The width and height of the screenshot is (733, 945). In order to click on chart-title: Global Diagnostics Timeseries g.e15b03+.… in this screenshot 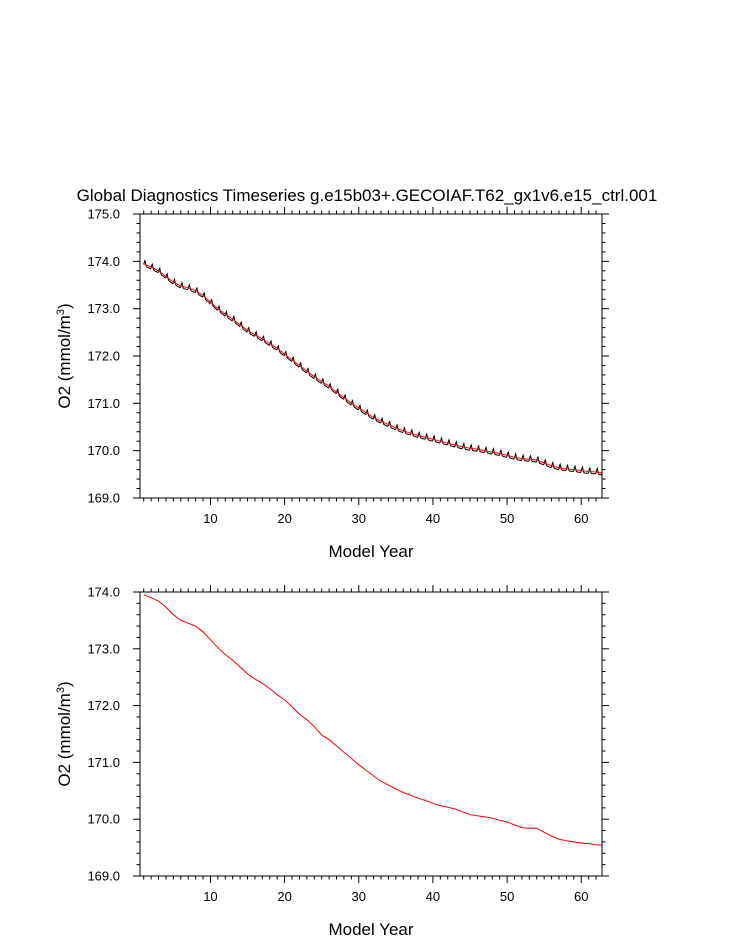, I will do `click(367, 195)`.